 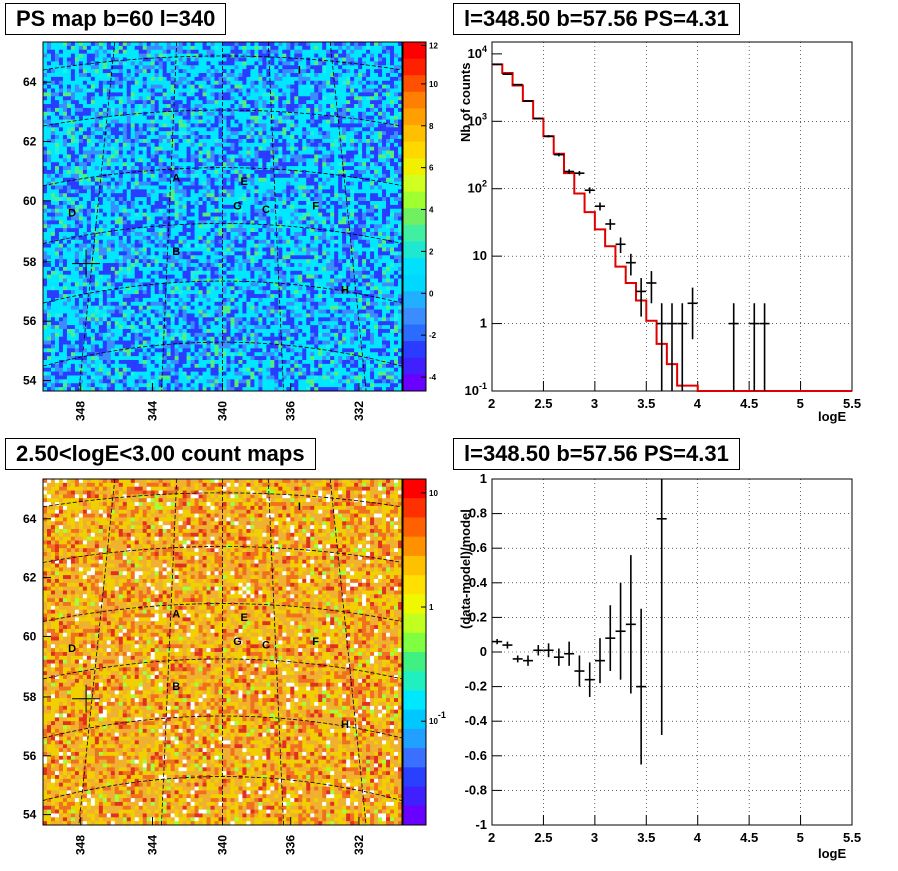 What do you see at coordinates (832, 416) in the screenshot?
I see `x-axis-label: logE` at bounding box center [832, 416].